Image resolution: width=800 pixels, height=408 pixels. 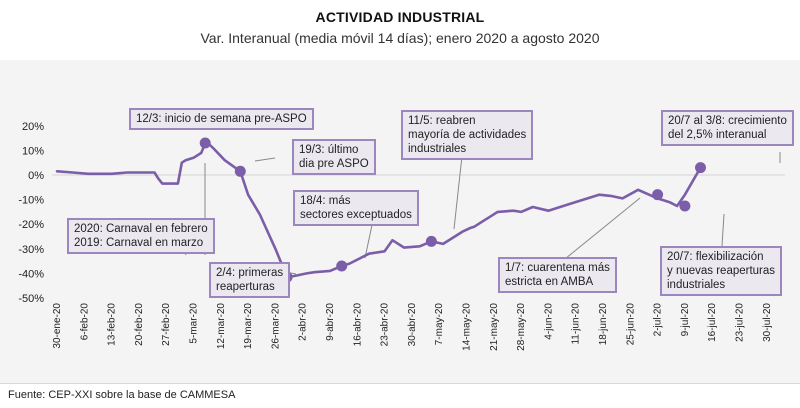 What do you see at coordinates (740, 322) in the screenshot?
I see `x-tick-label: 23-jul-20` at bounding box center [740, 322].